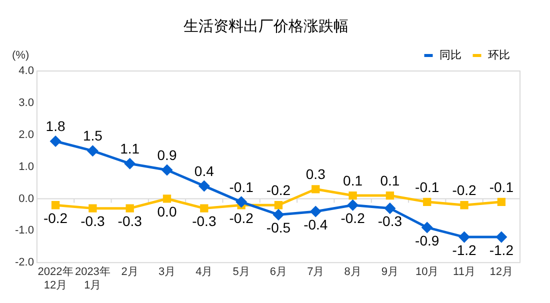  I want to click on data-label: -0.9, so click(427, 240).